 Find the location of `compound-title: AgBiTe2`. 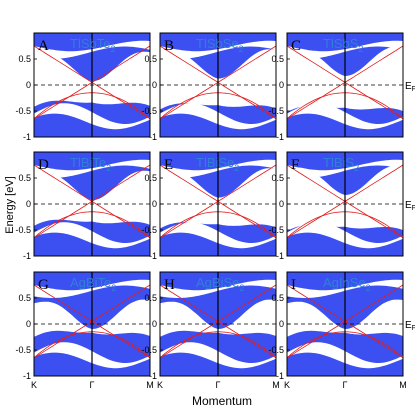

compound-title: AgBiTe2 is located at coordinates (93, 284).